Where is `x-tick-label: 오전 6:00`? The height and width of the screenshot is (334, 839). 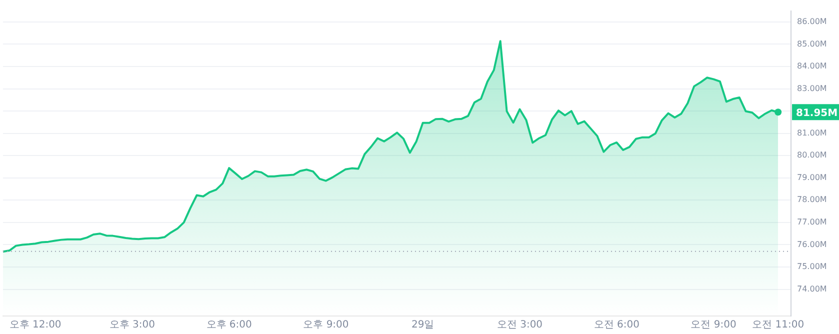 x-tick-label: 오전 6:00 is located at coordinates (617, 325).